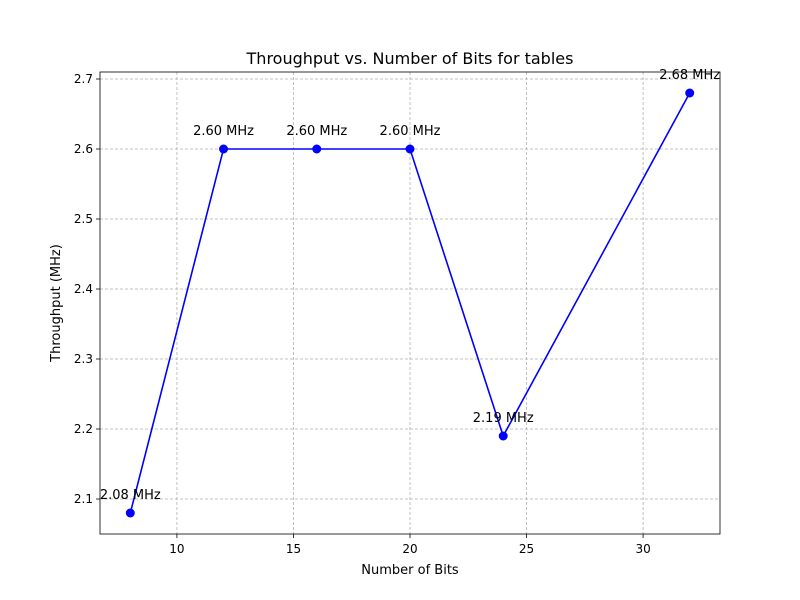 The height and width of the screenshot is (600, 800). Describe the element at coordinates (83, 359) in the screenshot. I see `y-tick-label: 2.3` at that location.